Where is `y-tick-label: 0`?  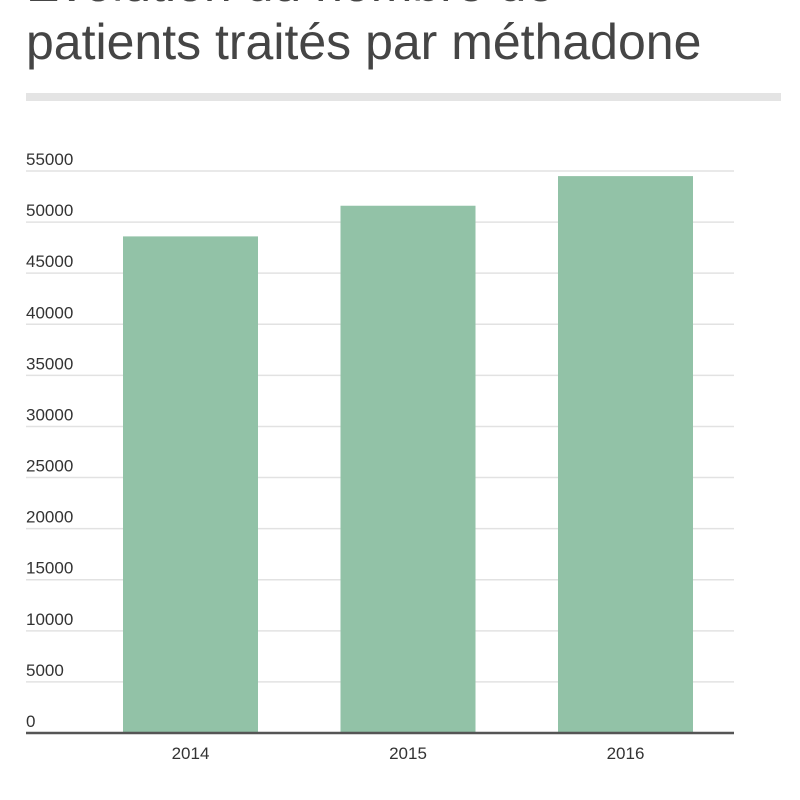
y-tick-label: 0 is located at coordinates (30, 721).